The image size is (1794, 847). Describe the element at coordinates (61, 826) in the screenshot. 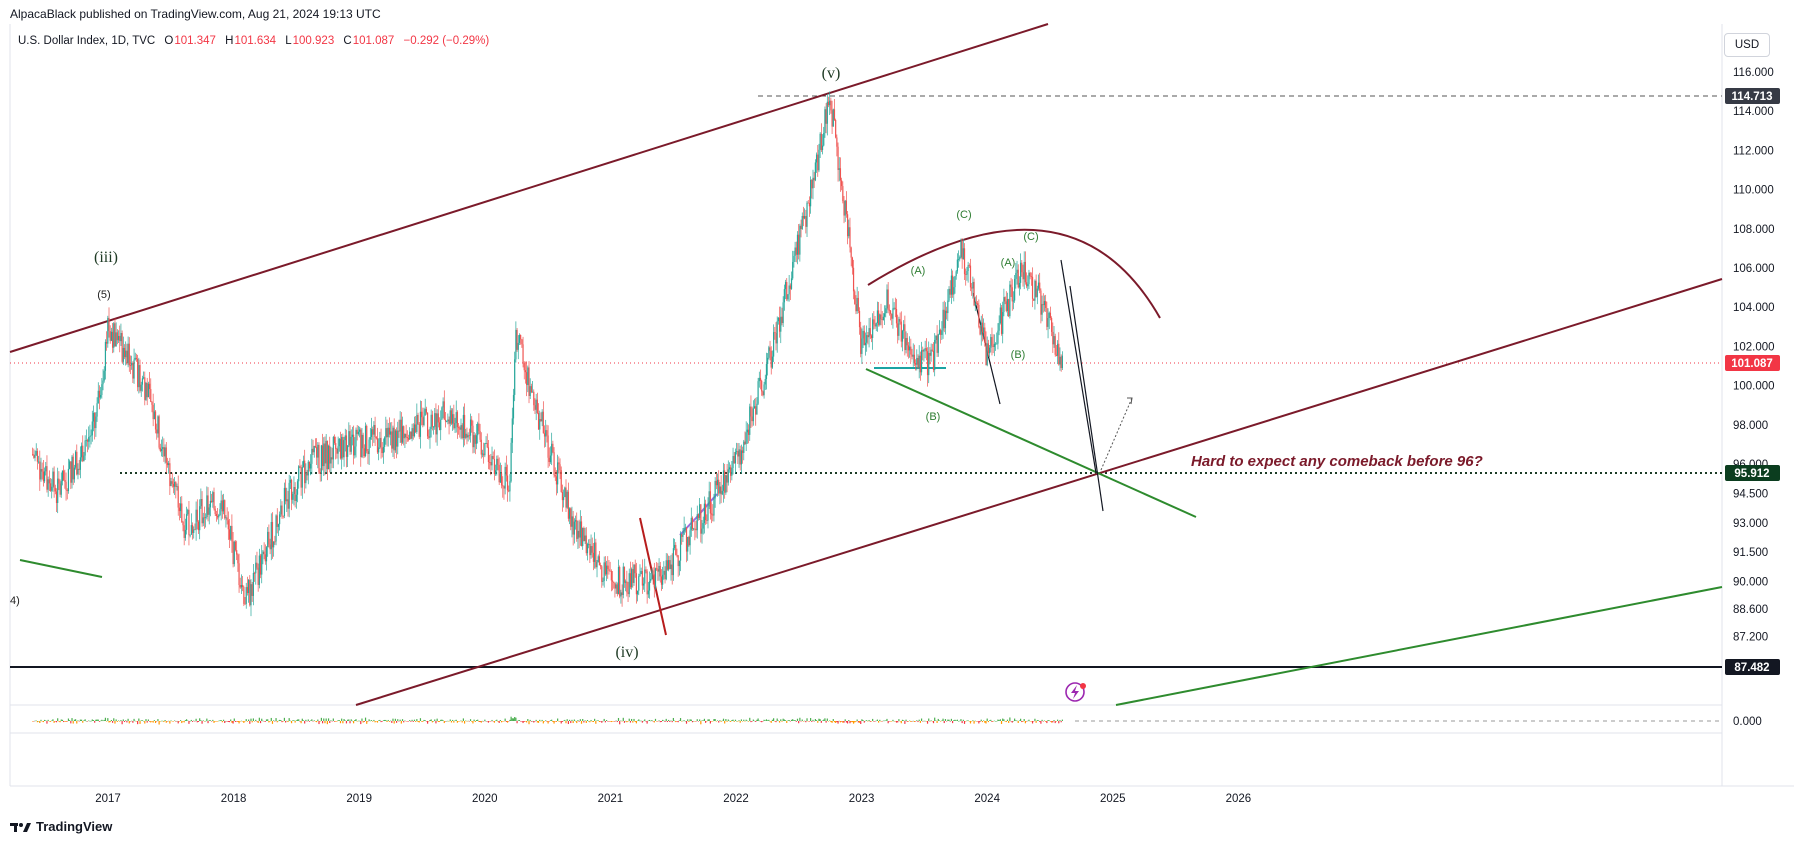

I see `tradingview-brand: TradingView` at that location.